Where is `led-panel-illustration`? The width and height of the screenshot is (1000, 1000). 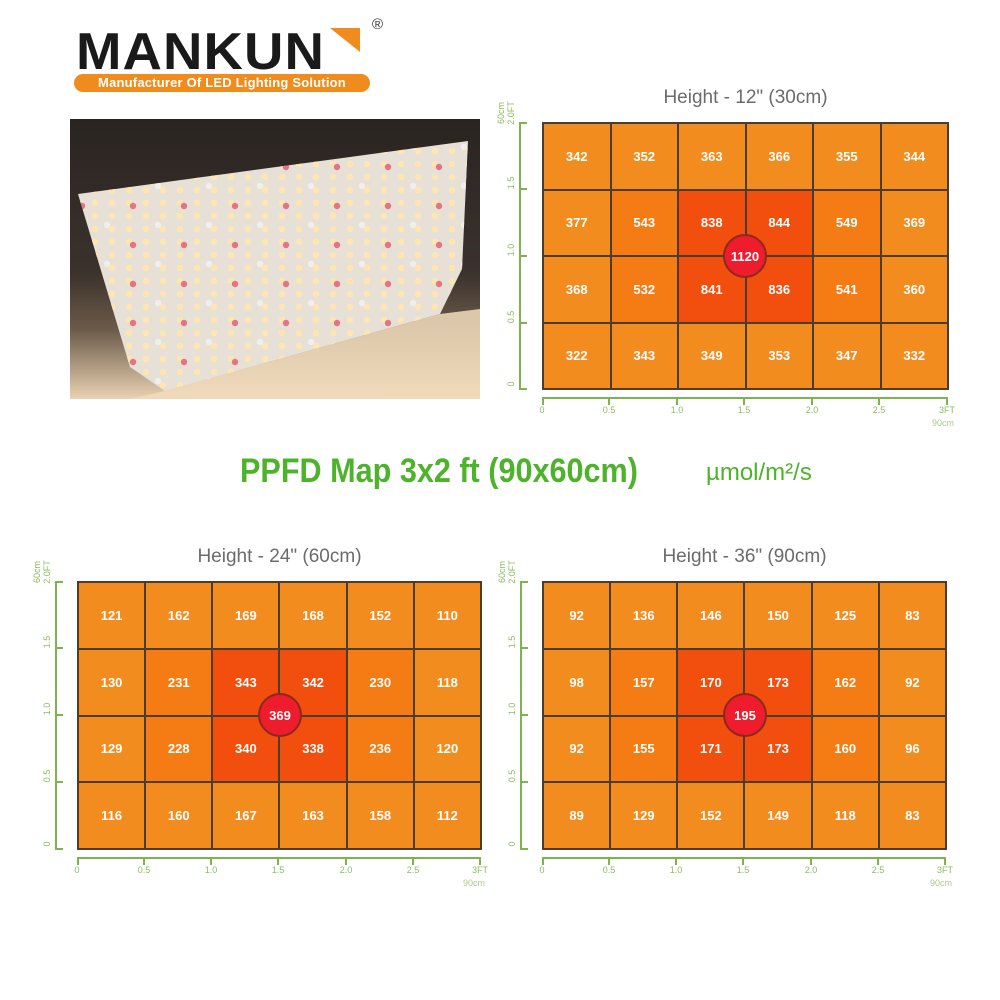
led-panel-illustration is located at coordinates (279, 270).